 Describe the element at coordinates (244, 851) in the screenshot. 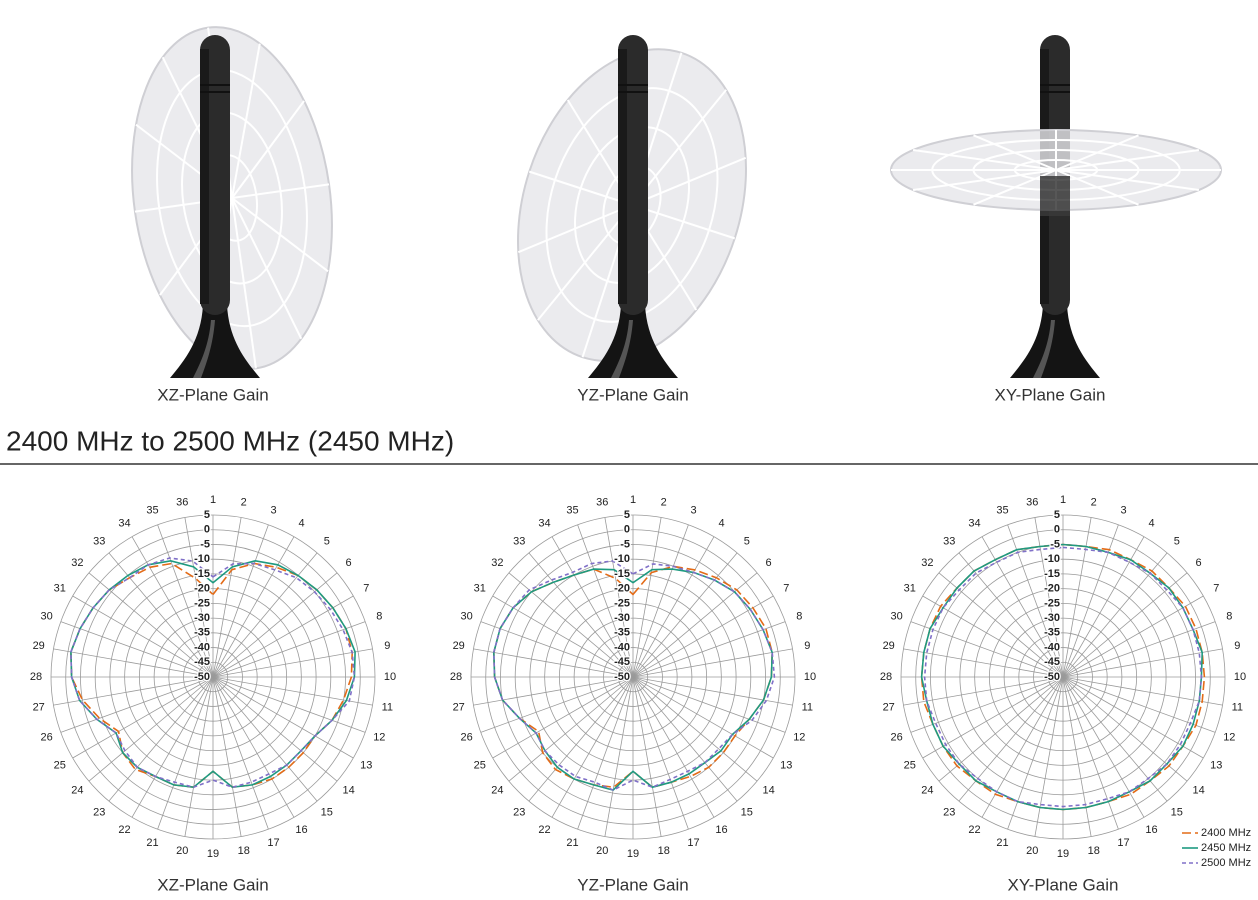

I see `angle-label: 18` at that location.